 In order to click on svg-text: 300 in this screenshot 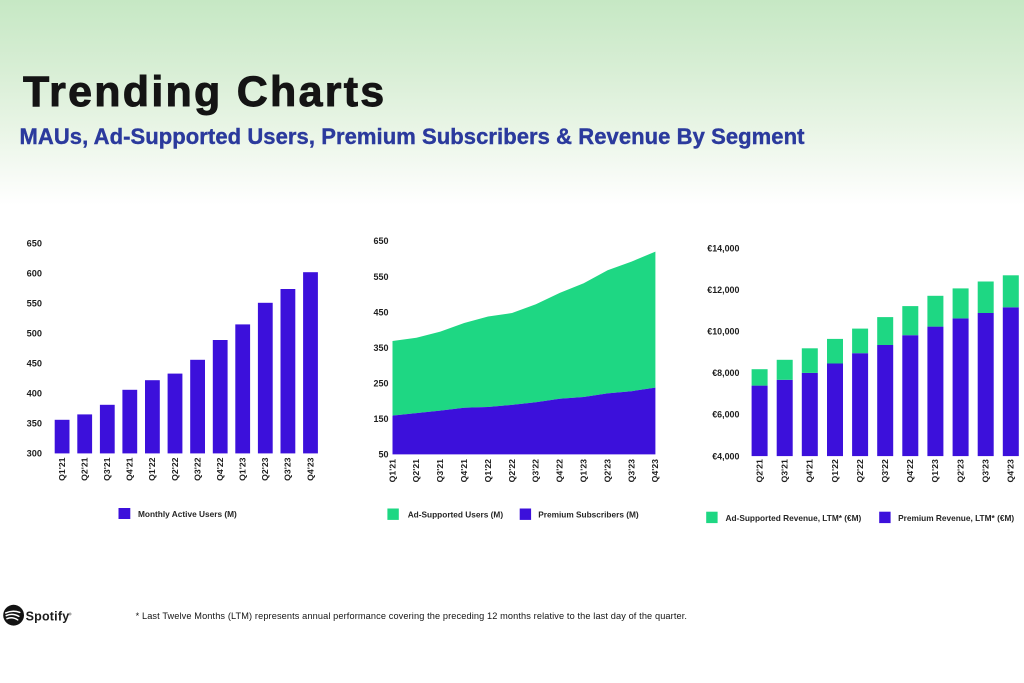, I will do `click(34, 454)`.